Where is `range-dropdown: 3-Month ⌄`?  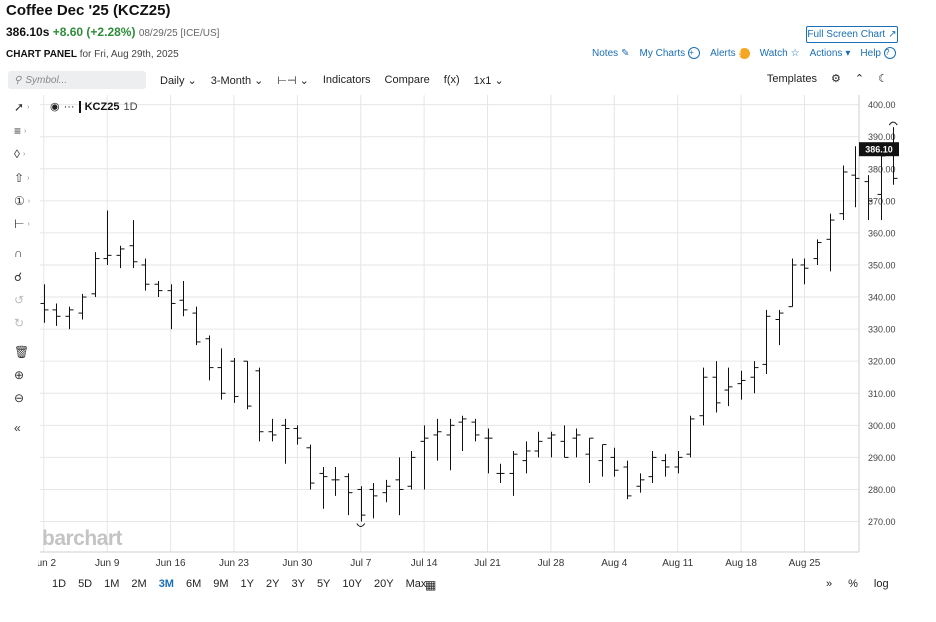
range-dropdown: 3-Month ⌄ is located at coordinates (237, 80).